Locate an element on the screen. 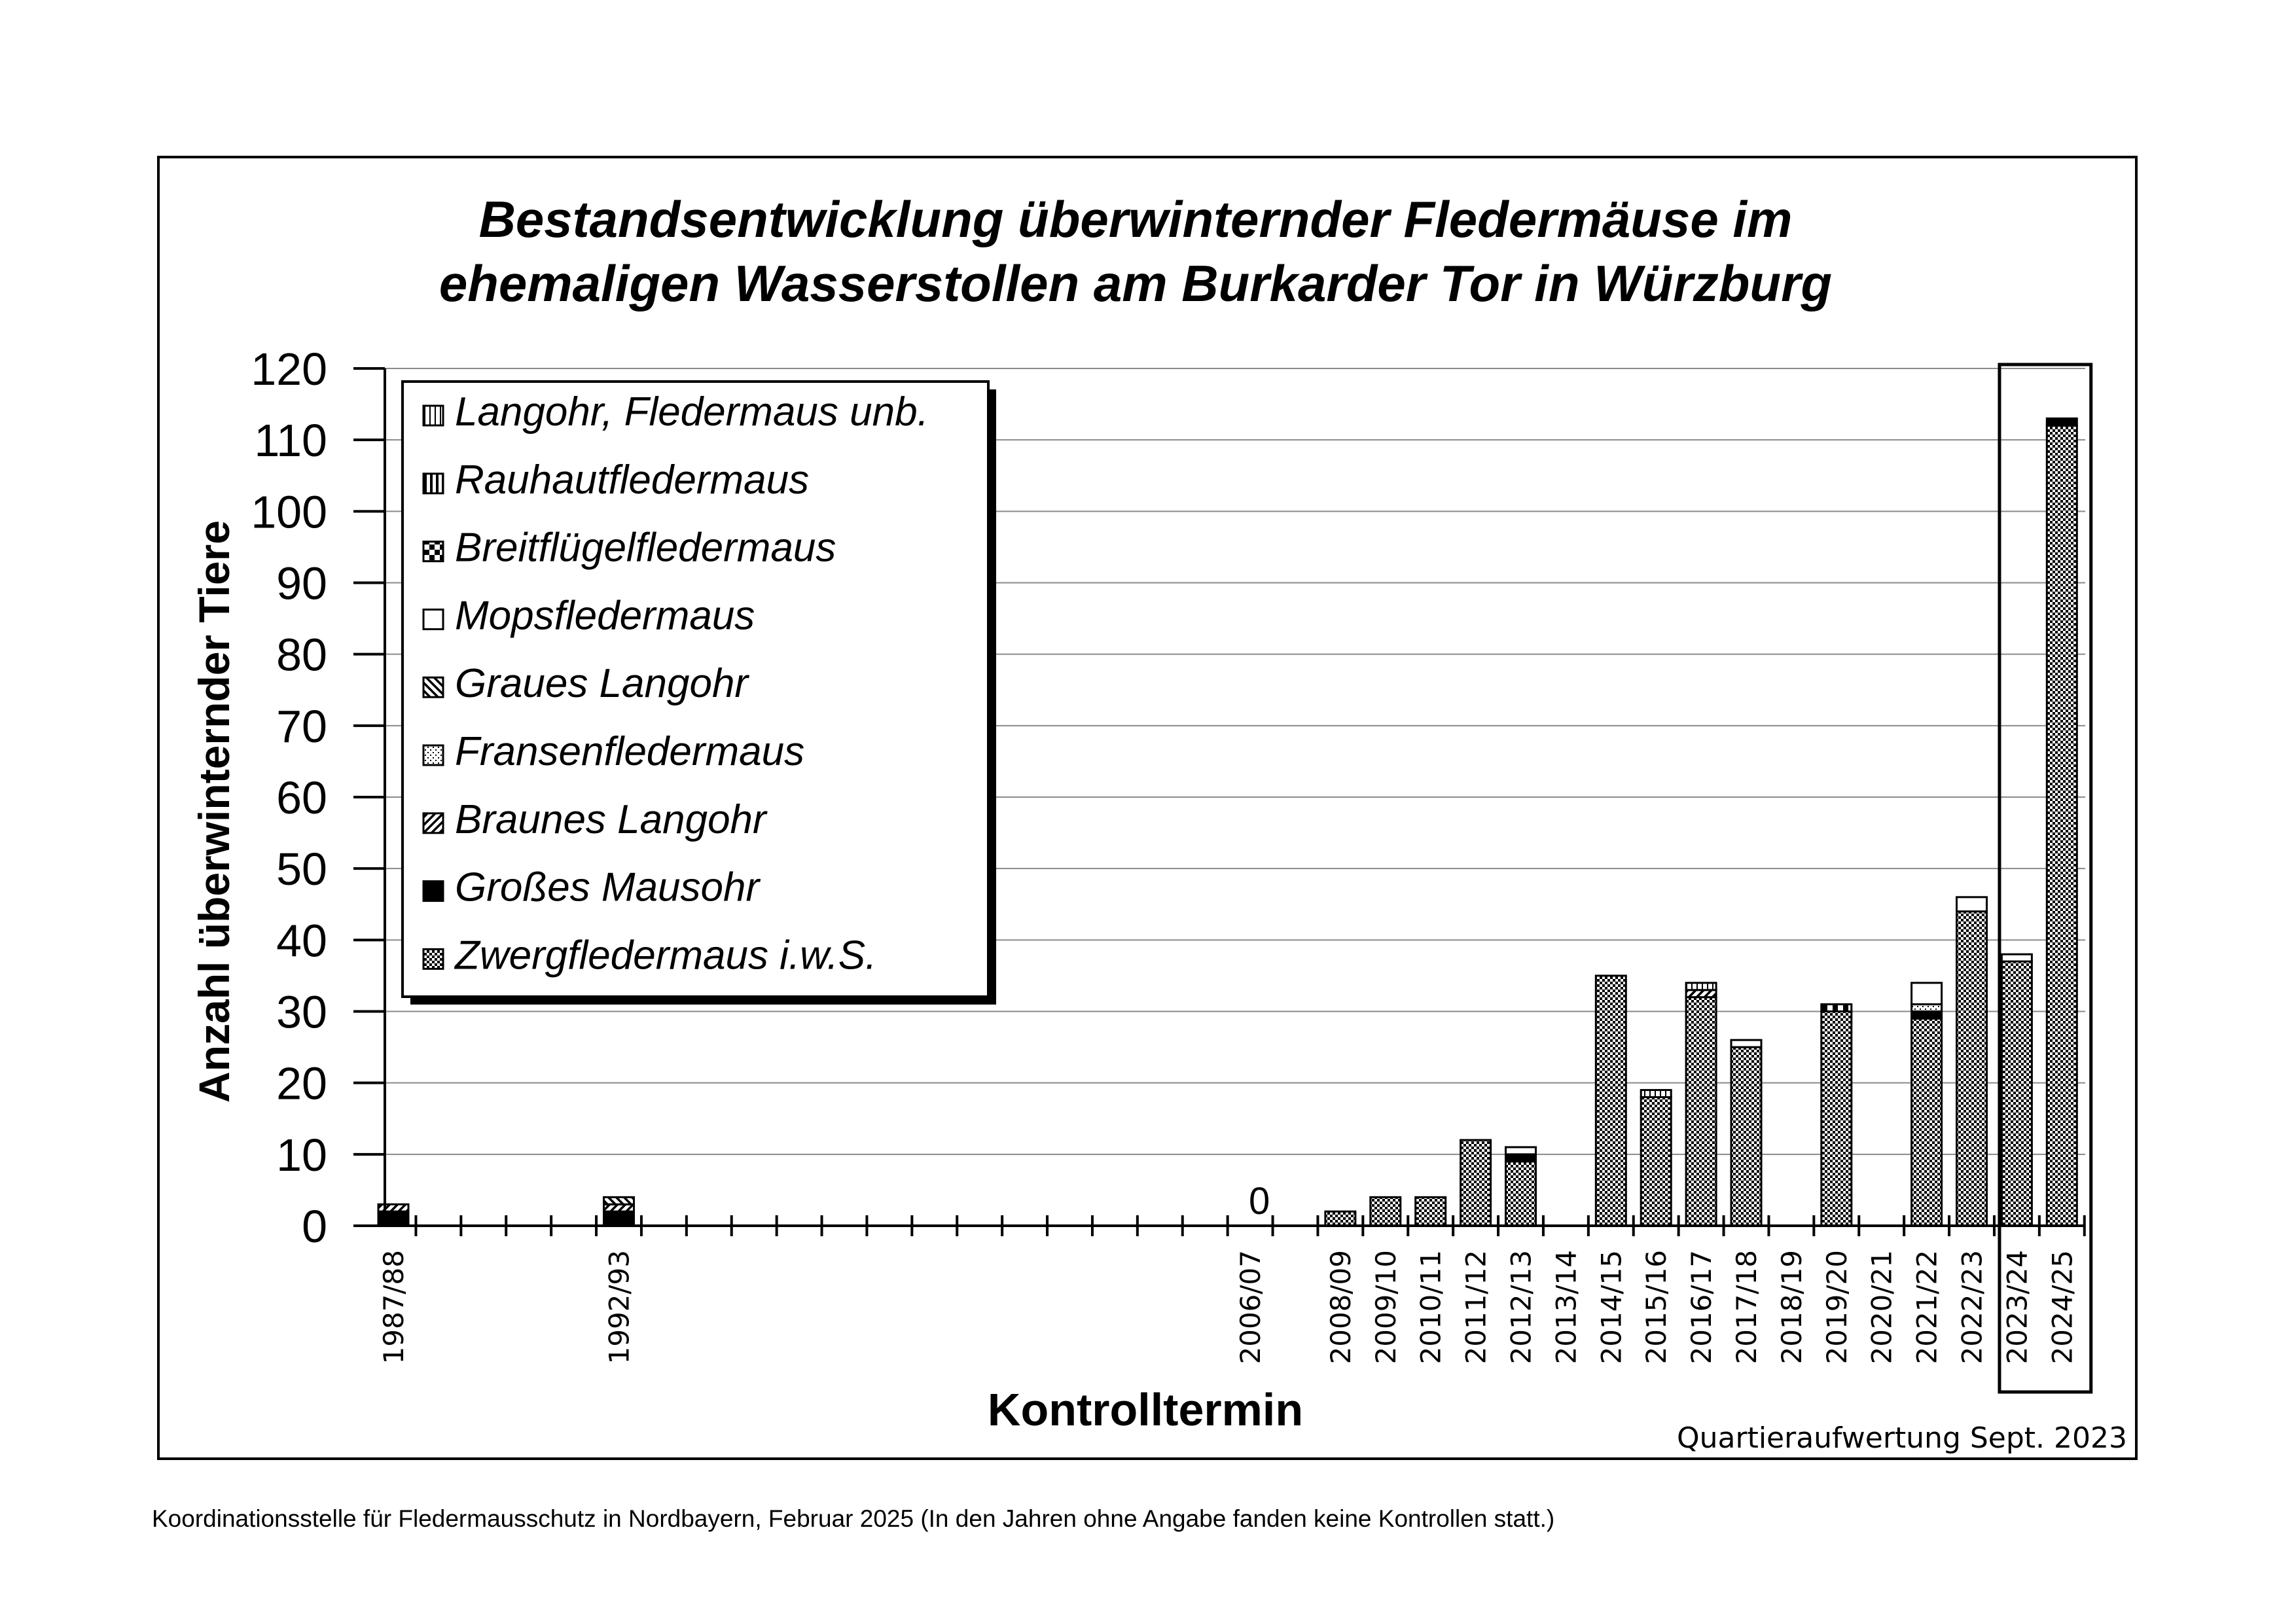 The height and width of the screenshot is (1623, 2296). legend-label: Braunes Langohr is located at coordinates (611, 820).